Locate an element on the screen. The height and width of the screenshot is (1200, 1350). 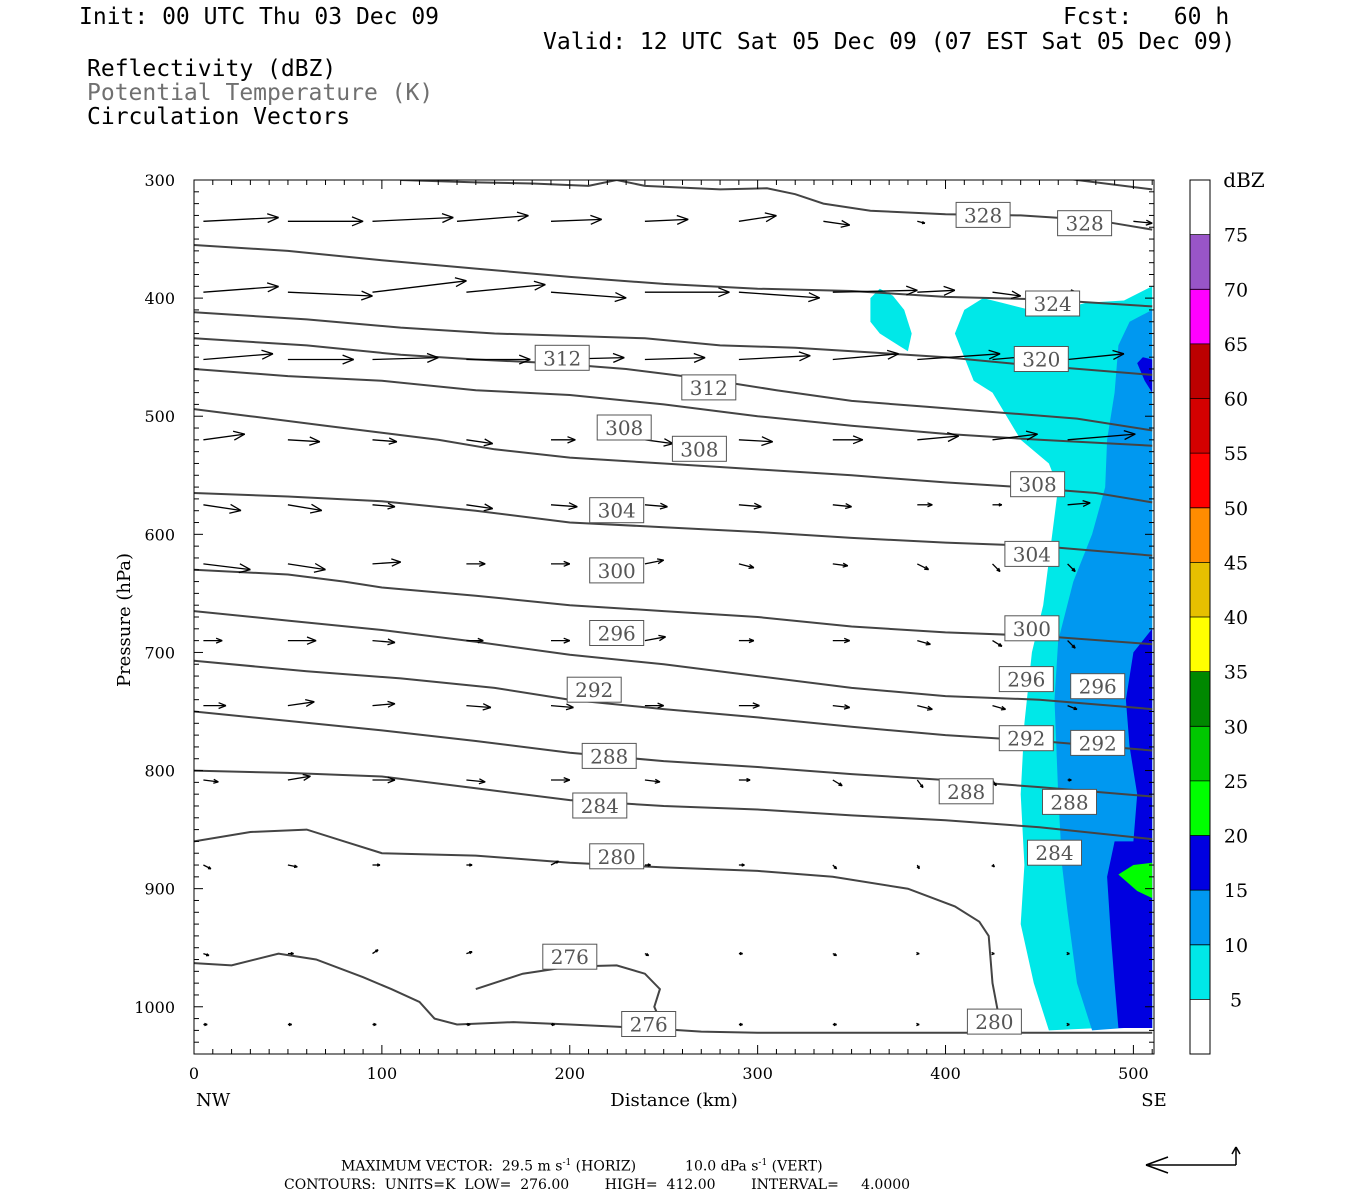
contour-label-text: 312 is located at coordinates (709, 388).